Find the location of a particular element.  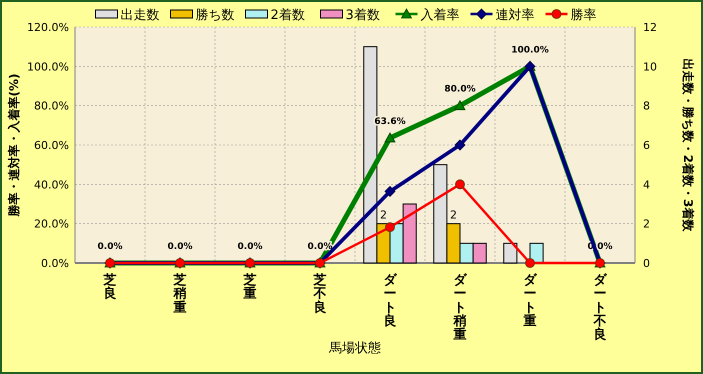

x-tick-label: 芝良 is located at coordinates (109, 287).